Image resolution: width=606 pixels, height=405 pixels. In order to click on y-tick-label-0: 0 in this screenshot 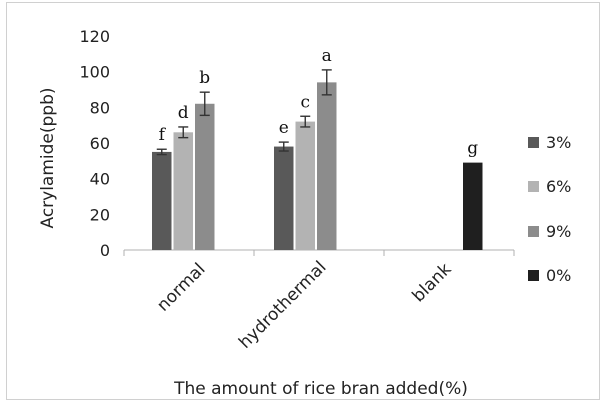, I will do `click(105, 250)`.